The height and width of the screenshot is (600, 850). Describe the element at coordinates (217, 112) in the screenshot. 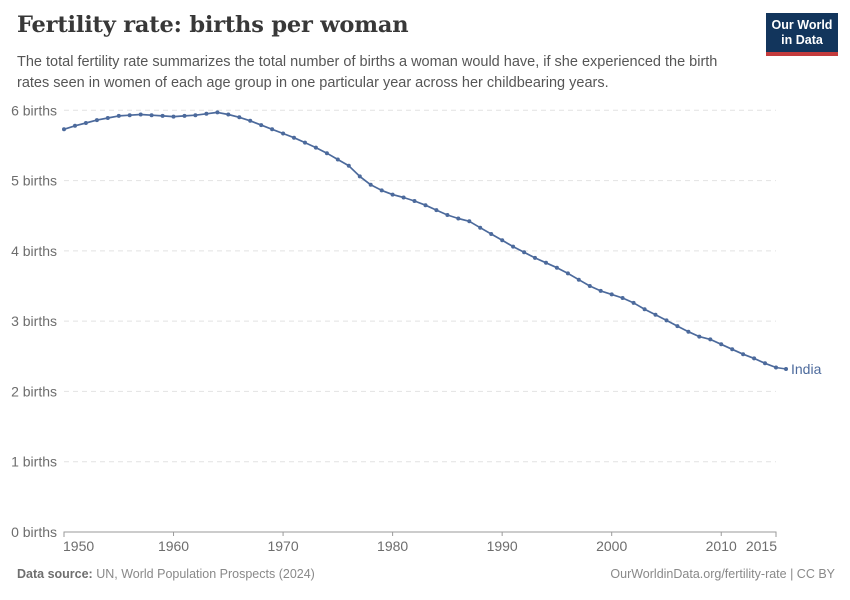

I see `data-point-1964` at that location.